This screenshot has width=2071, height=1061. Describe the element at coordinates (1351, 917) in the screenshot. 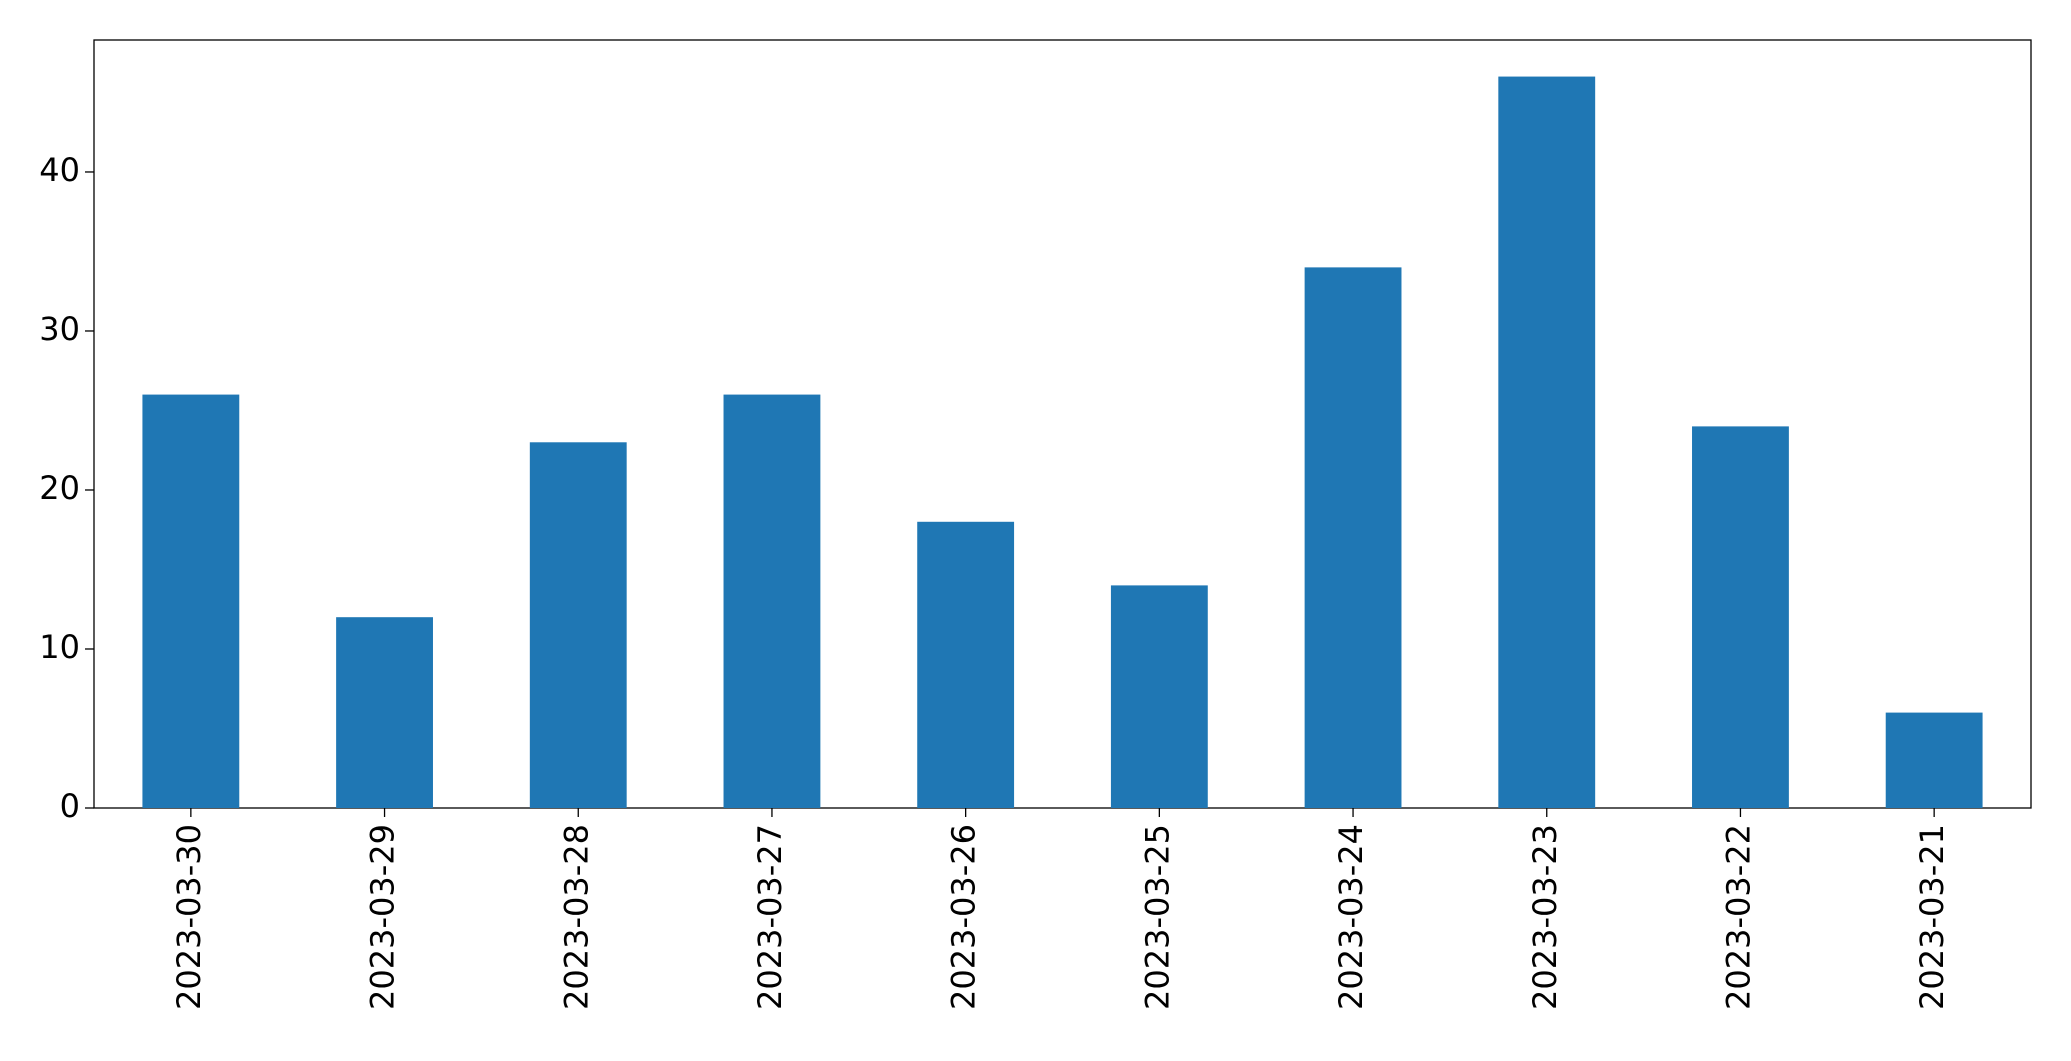

I see `x-tick-label: 2023-03-24` at that location.